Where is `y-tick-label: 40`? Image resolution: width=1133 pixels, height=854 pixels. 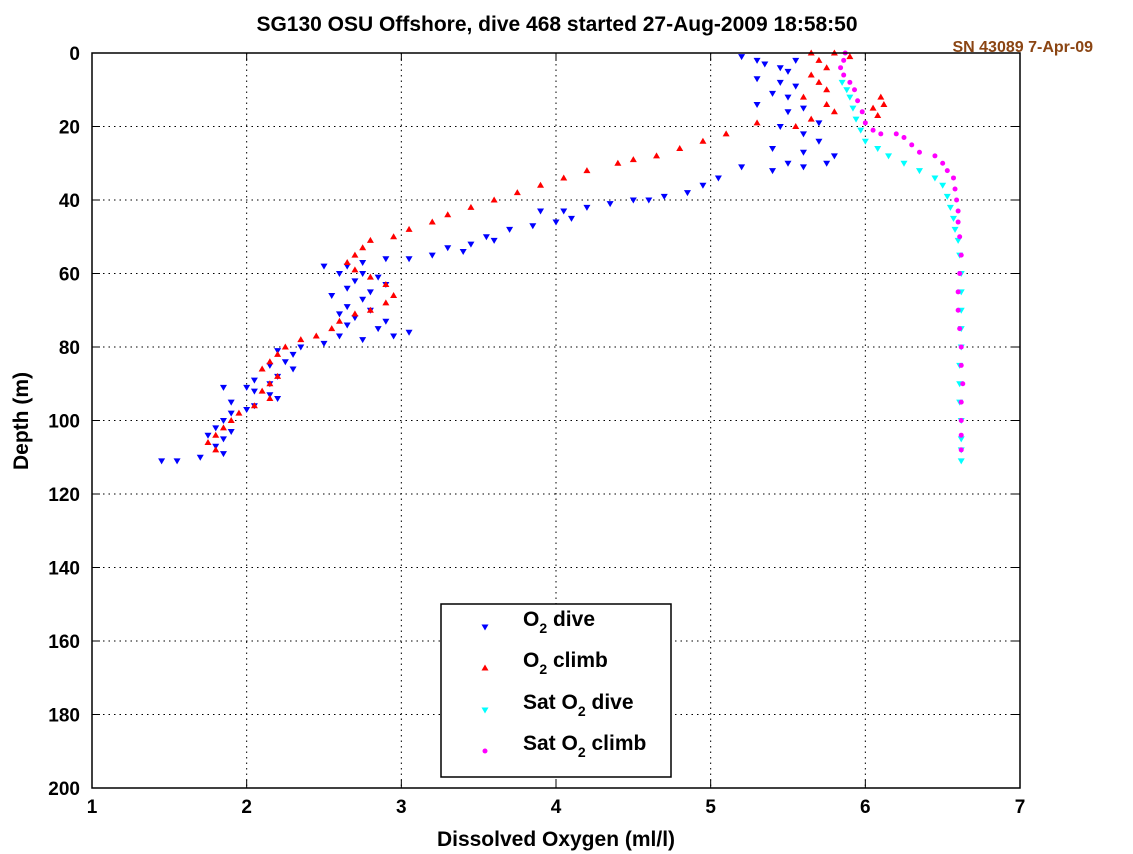
y-tick-label: 40 is located at coordinates (69, 201).